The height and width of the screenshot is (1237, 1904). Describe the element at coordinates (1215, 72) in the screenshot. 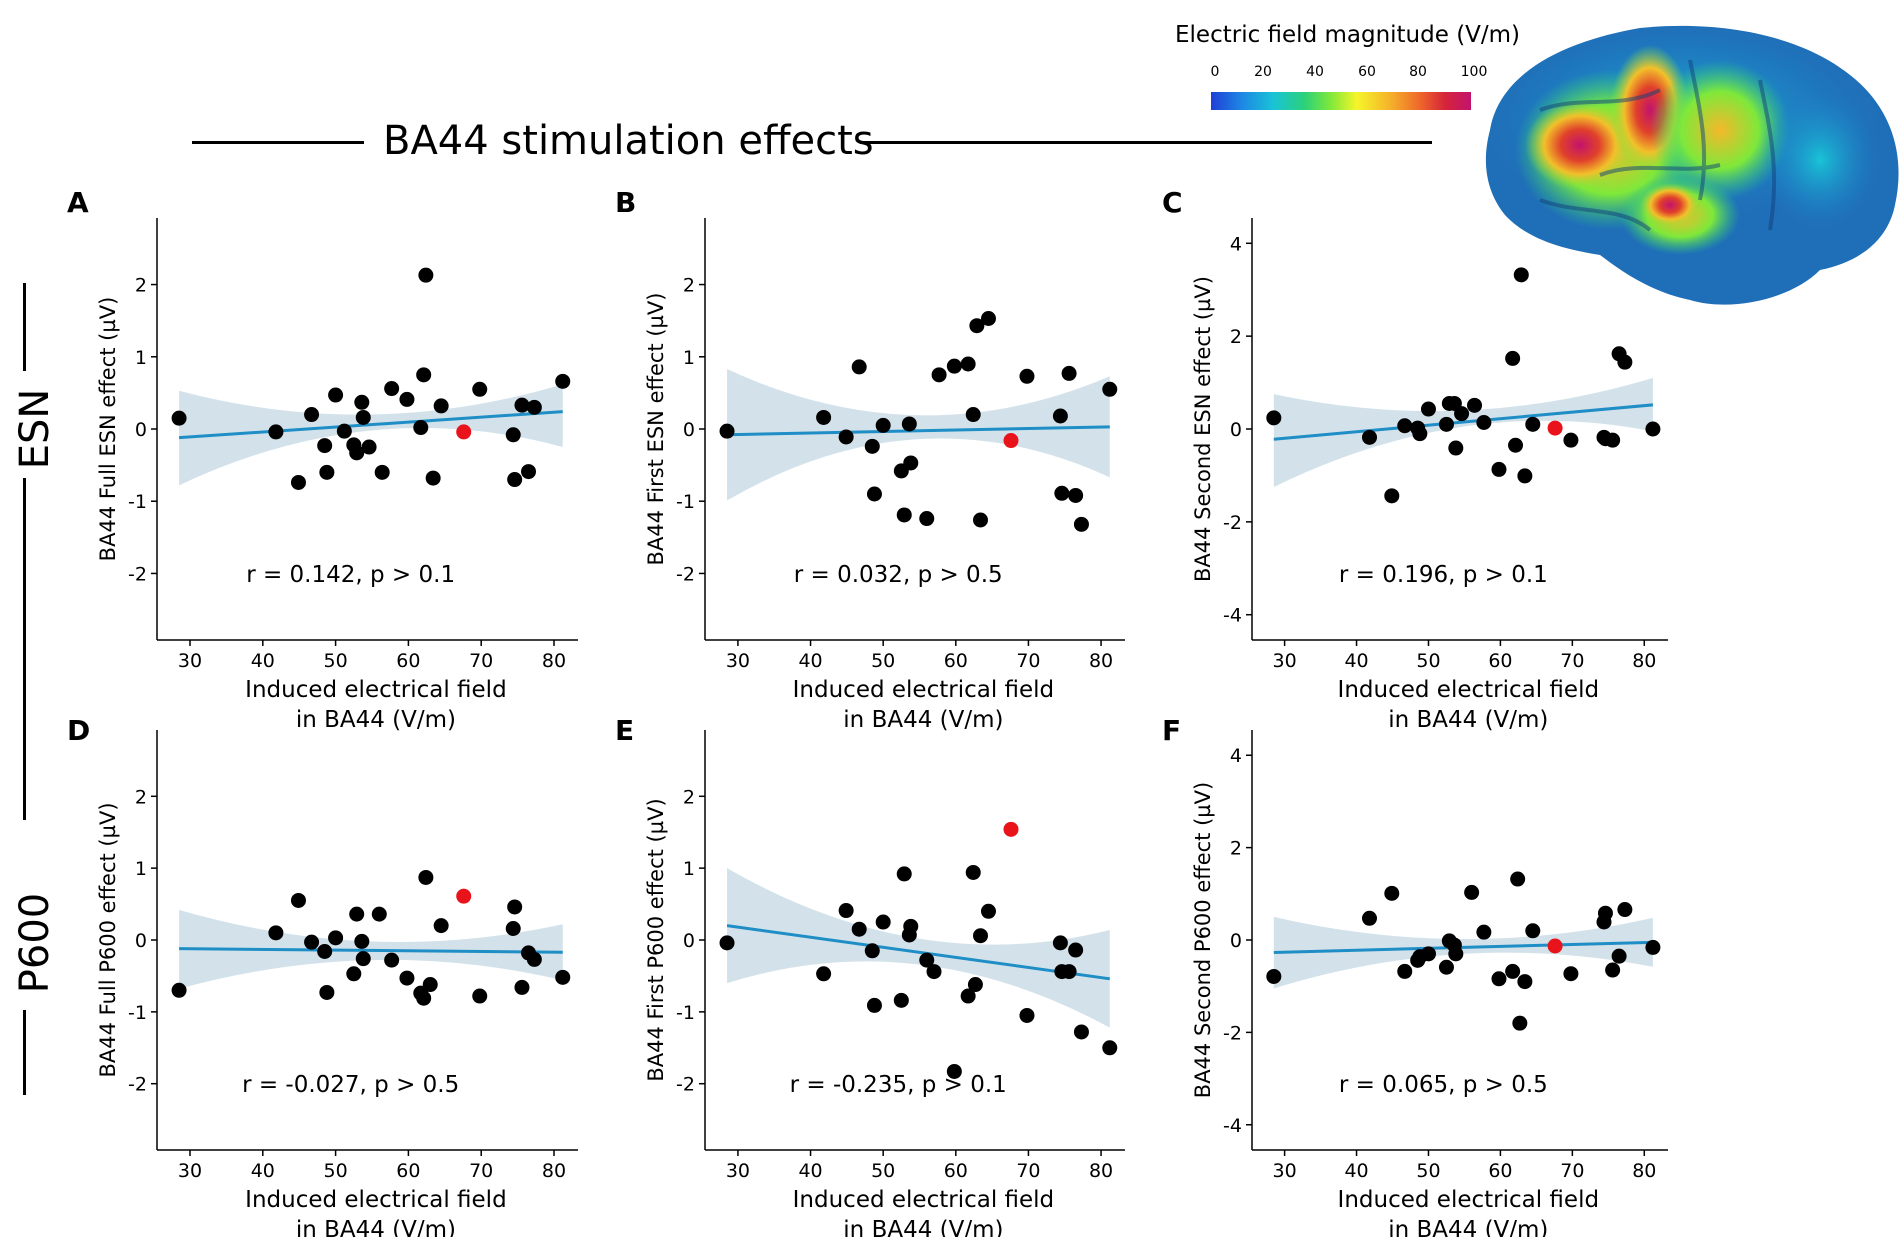

I see `colorbar-tick: 0` at that location.